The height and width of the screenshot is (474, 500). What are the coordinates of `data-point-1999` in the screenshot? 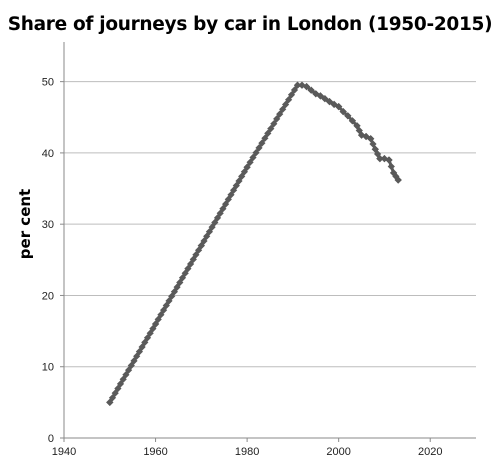 It's located at (334, 104).